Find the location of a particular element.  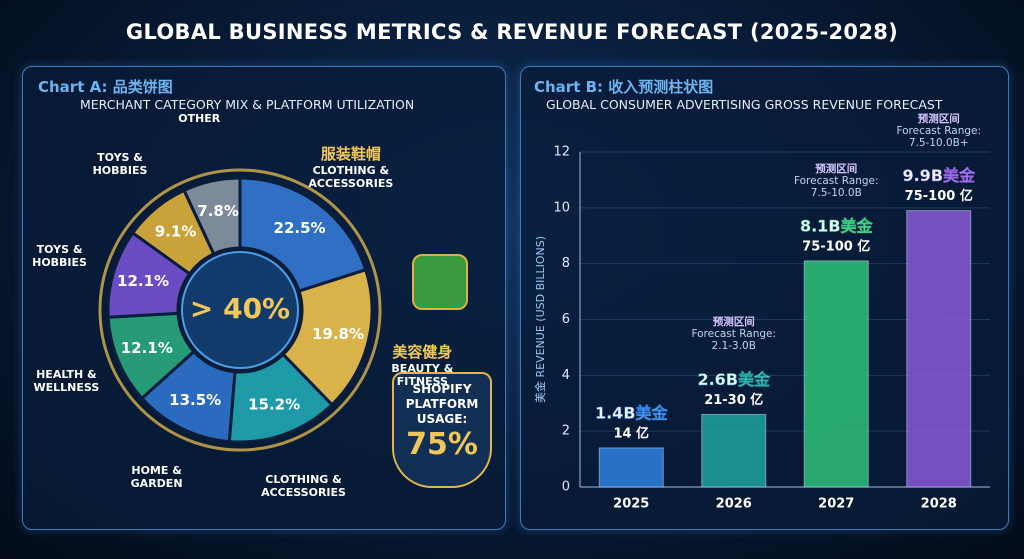

x-tick-label: 2025 is located at coordinates (631, 504).